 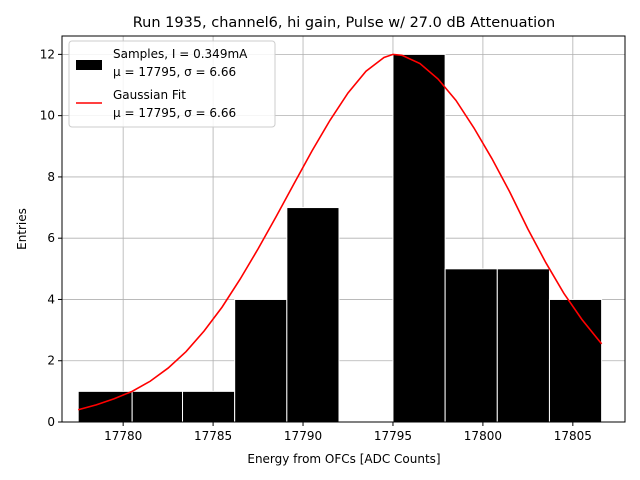 I want to click on x-tick-label: 17805, so click(x=573, y=436).